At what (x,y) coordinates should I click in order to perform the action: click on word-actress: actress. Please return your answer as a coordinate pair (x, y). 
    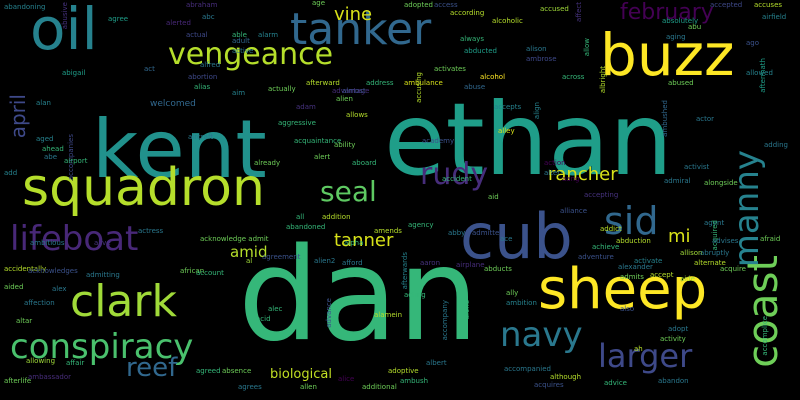
    Looking at the image, I should click on (151, 231).